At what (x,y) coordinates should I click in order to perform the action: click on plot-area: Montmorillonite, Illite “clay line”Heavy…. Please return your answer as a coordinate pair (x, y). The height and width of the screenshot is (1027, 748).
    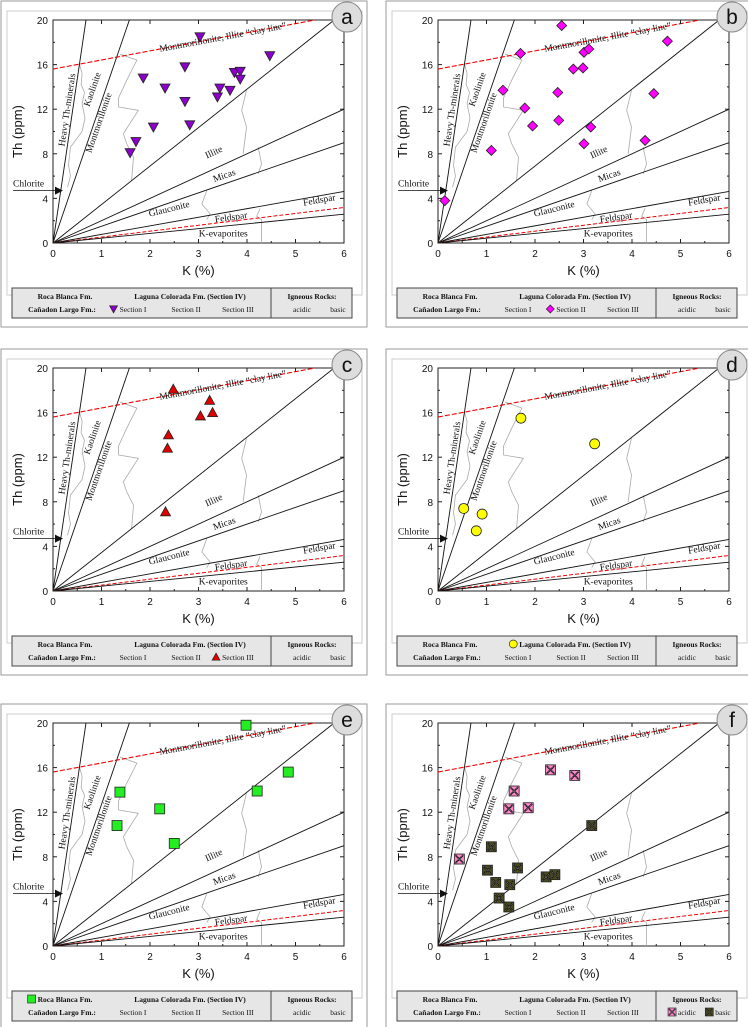
    Looking at the image, I should click on (577, 841).